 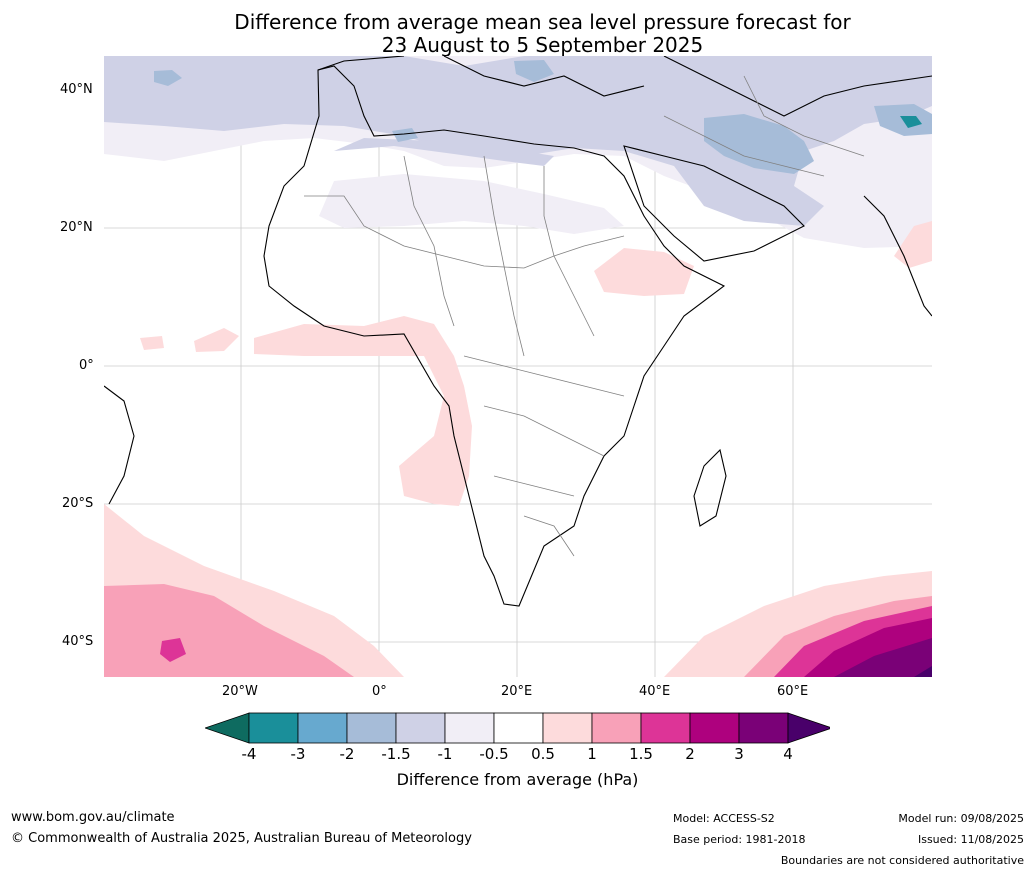 I want to click on colorbar-tick-label: 1, so click(x=592, y=754).